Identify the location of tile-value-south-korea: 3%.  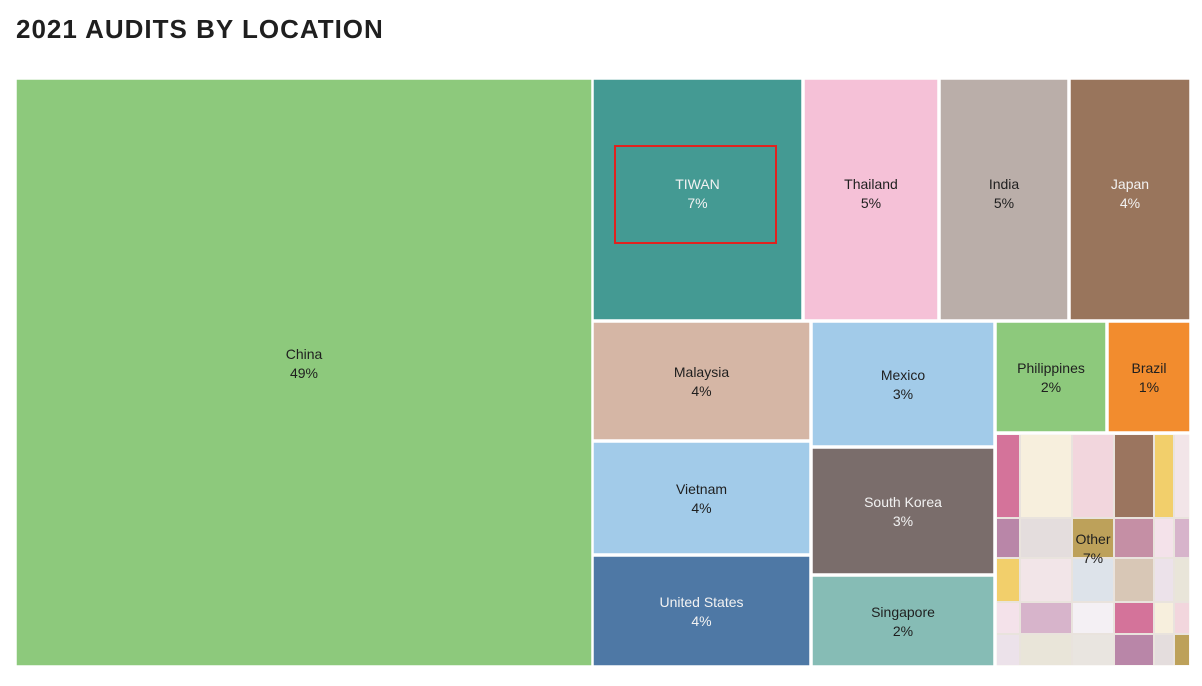
(903, 521).